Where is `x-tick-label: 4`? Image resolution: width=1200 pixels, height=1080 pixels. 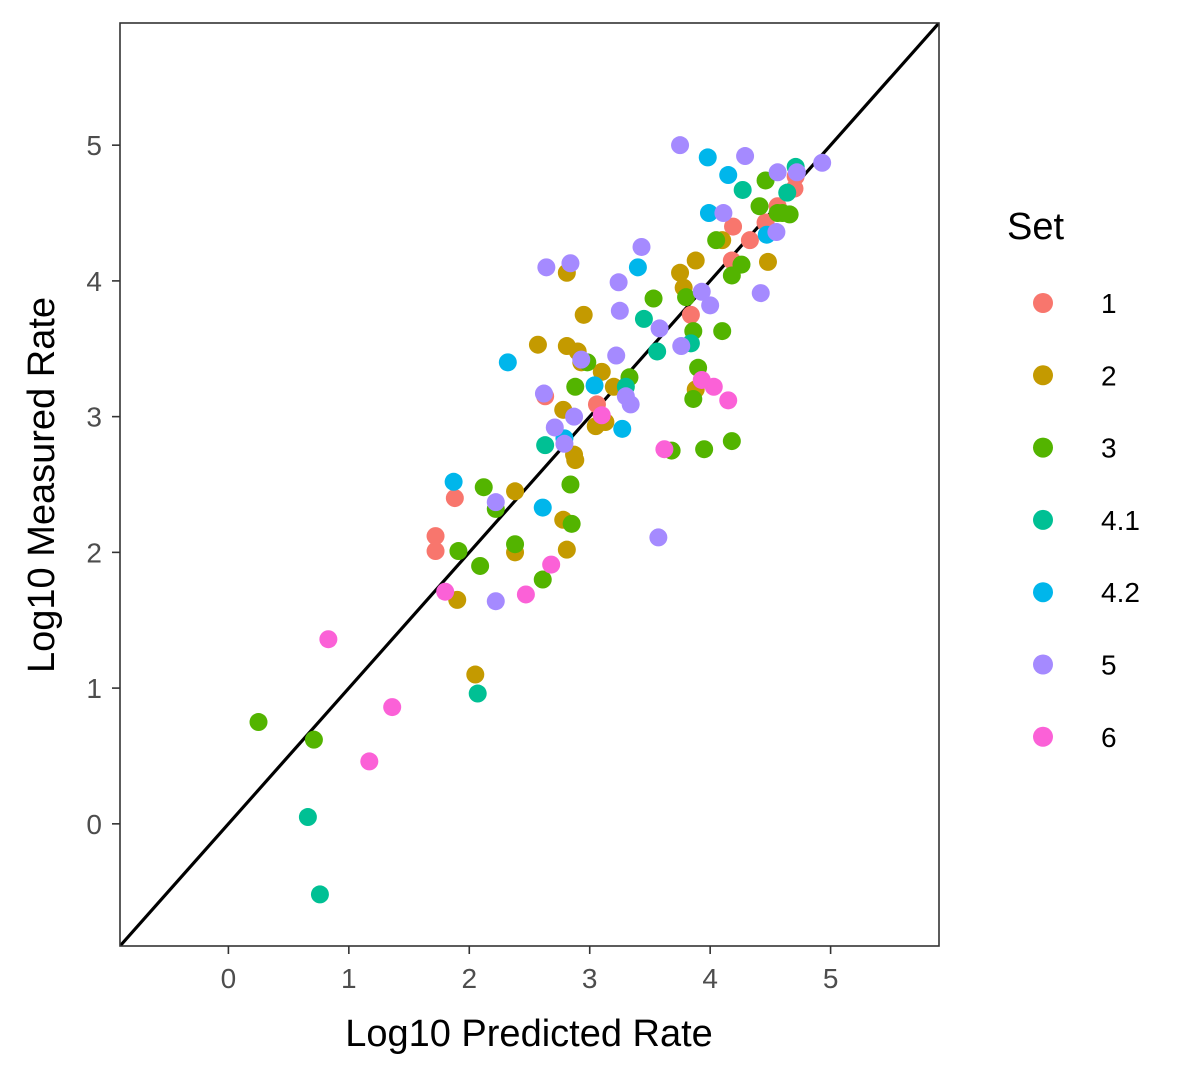
x-tick-label: 4 is located at coordinates (710, 978).